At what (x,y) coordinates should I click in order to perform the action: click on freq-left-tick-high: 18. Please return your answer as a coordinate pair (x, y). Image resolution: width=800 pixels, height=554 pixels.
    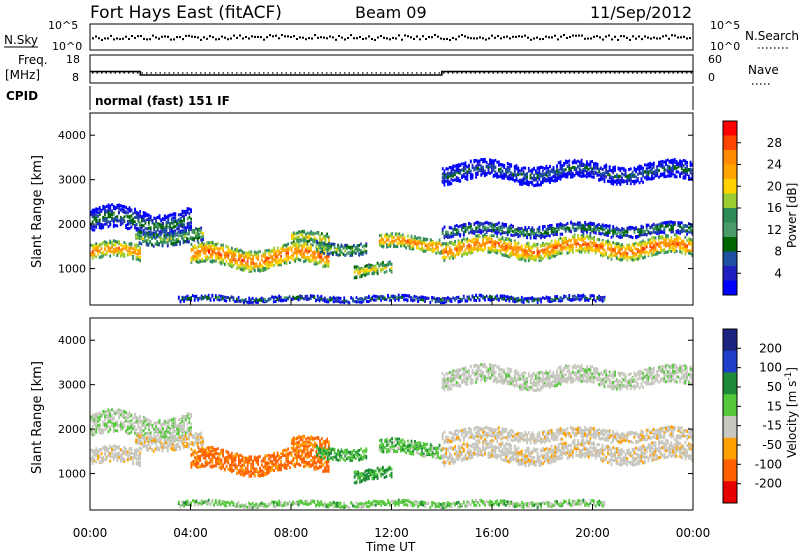
    Looking at the image, I should click on (73, 59).